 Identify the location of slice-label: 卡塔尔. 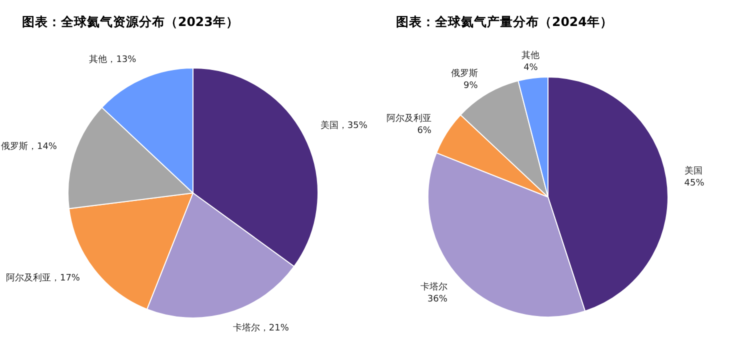
(434, 286).